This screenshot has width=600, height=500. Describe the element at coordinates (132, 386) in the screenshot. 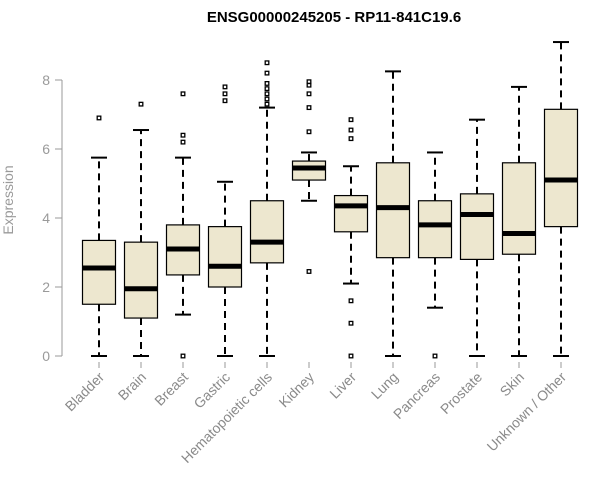

I see `x-tick-label: Brain` at that location.